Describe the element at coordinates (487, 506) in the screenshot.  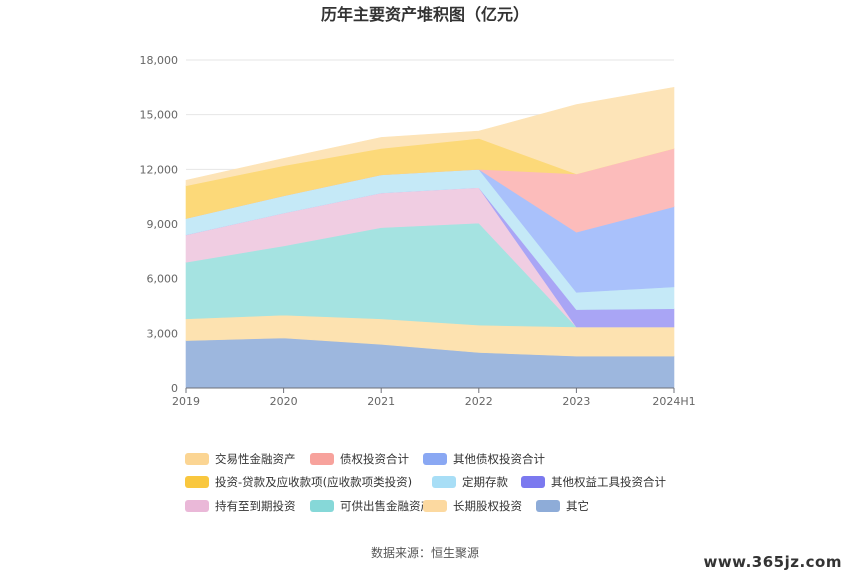
I see `legend-label: 长期股权投资` at that location.